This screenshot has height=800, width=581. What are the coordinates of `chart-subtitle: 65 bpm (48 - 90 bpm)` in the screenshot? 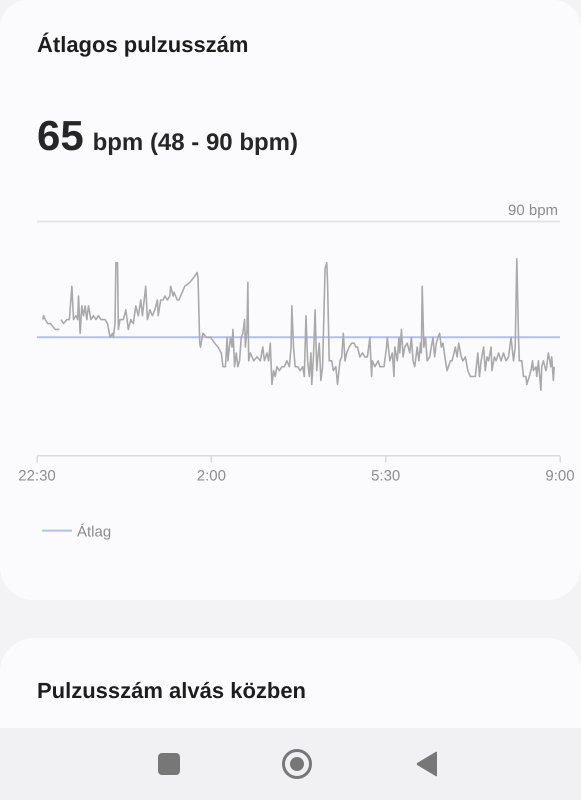 It's located at (167, 135).